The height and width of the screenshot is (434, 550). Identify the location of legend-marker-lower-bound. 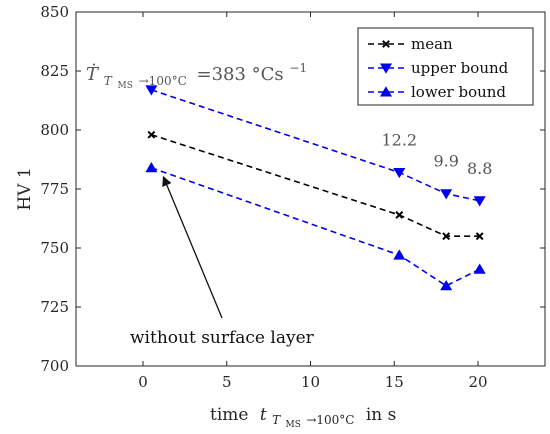
(386, 91).